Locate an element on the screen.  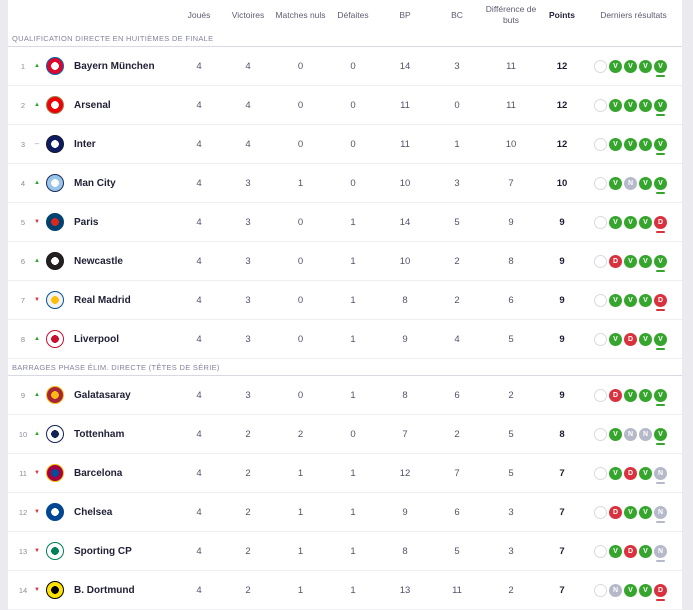
trend-up-icon: ▲ is located at coordinates (37, 261).